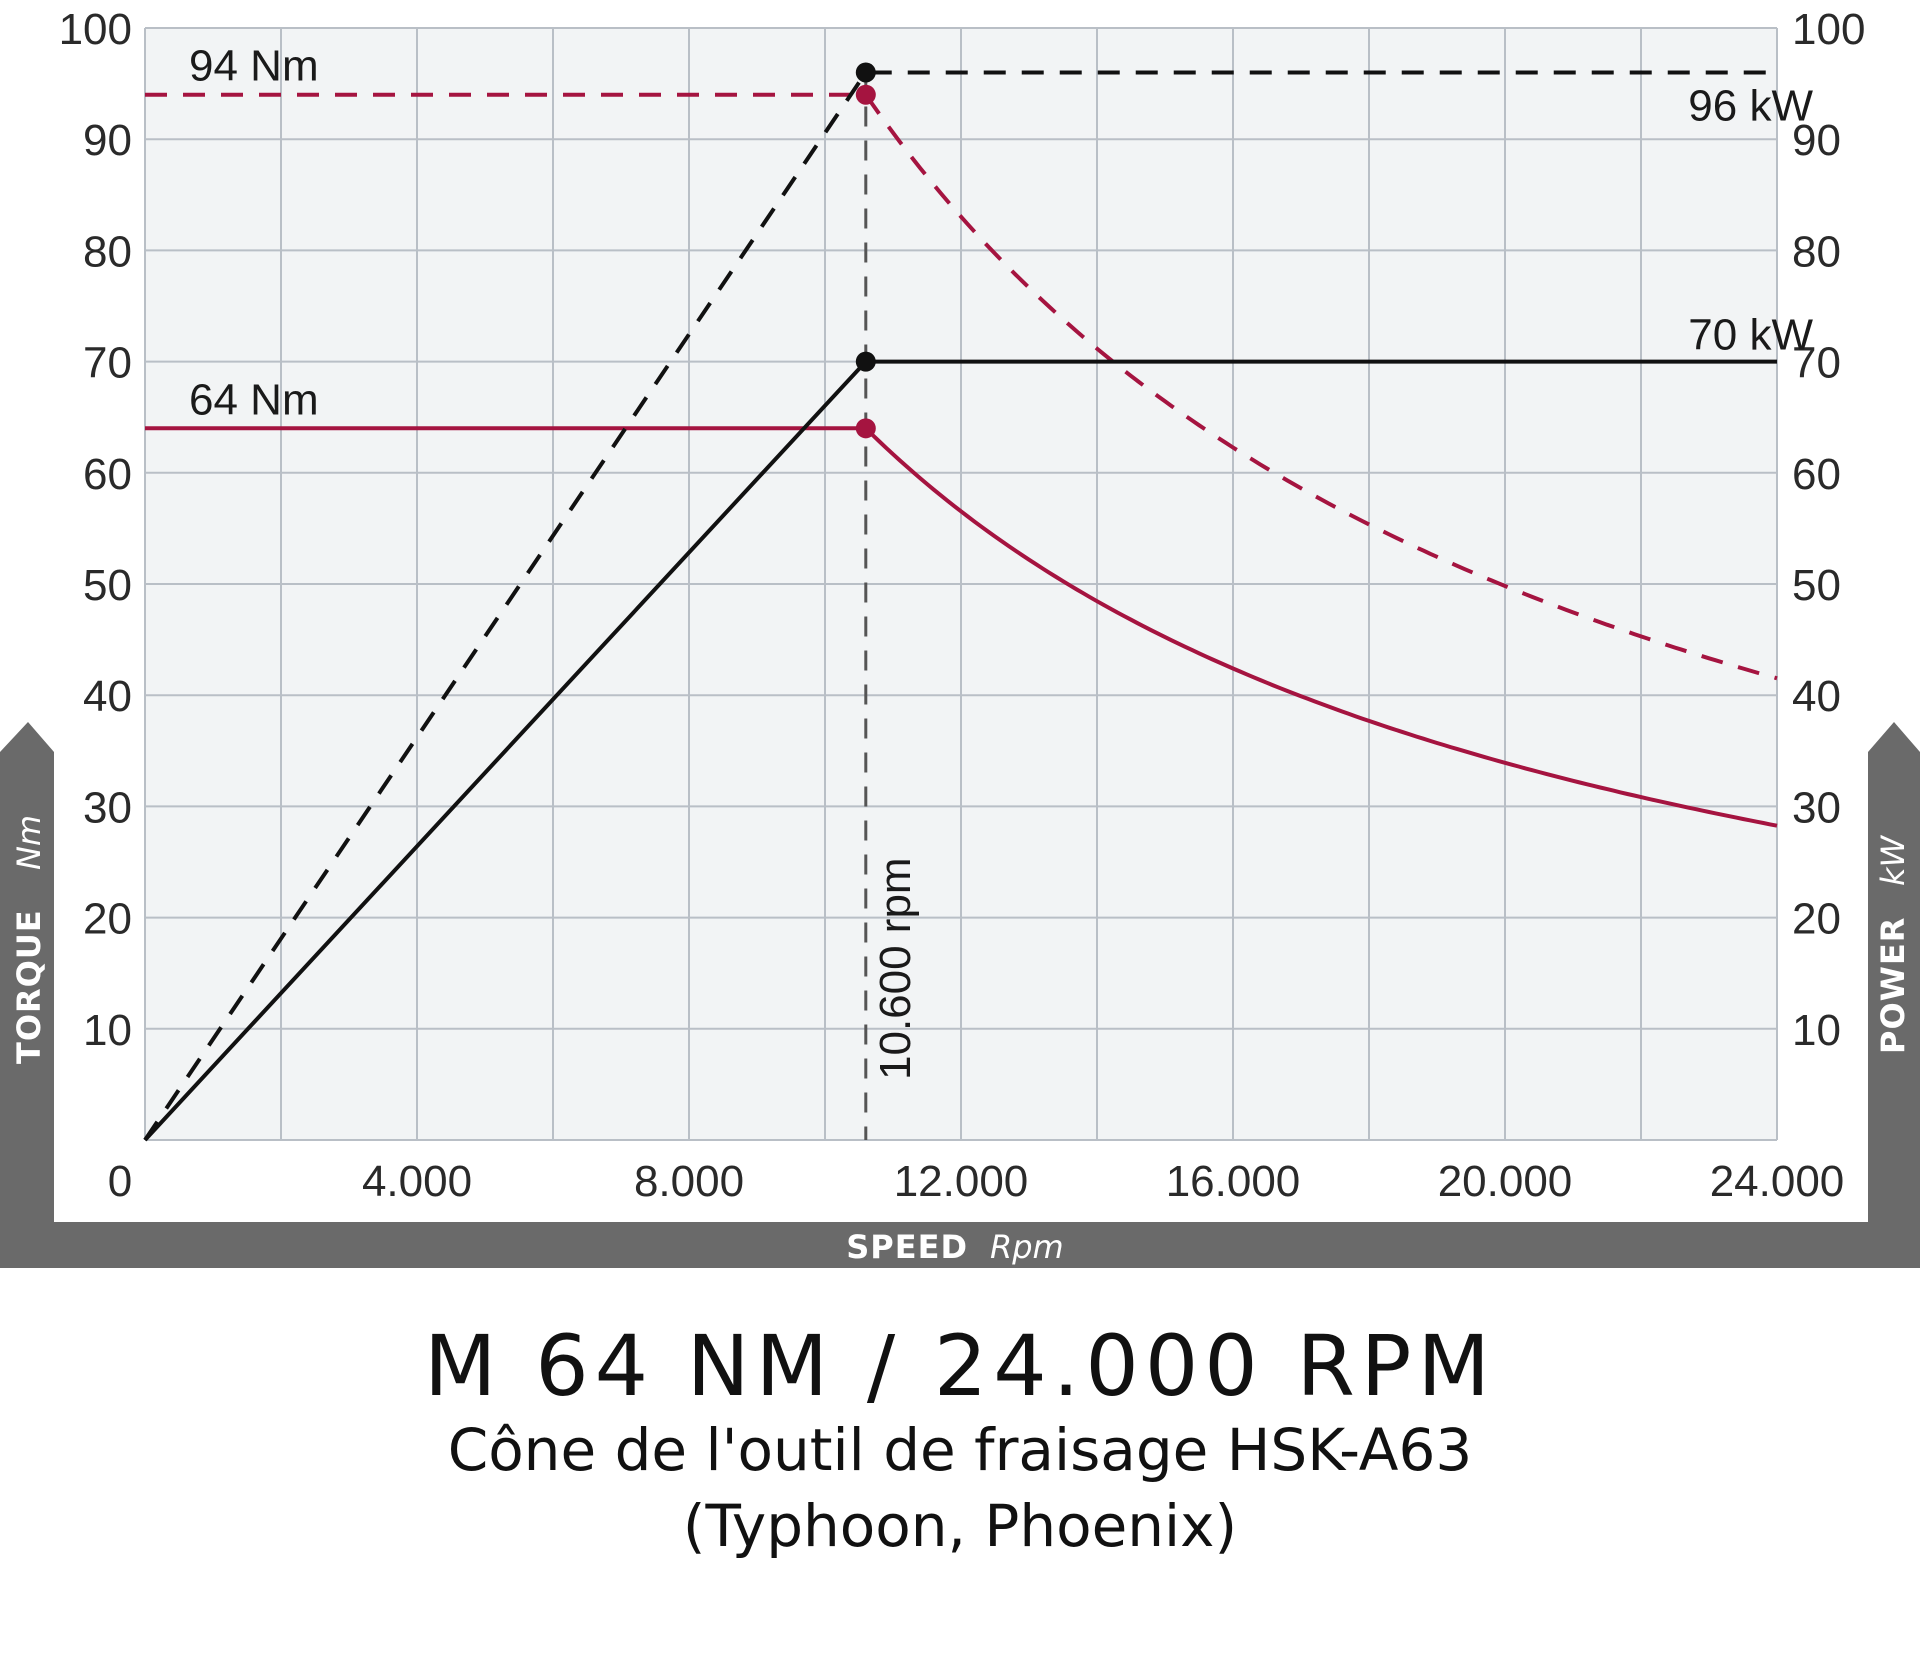 The height and width of the screenshot is (1662, 1920). I want to click on x-tick-label: 4.000, so click(417, 1181).